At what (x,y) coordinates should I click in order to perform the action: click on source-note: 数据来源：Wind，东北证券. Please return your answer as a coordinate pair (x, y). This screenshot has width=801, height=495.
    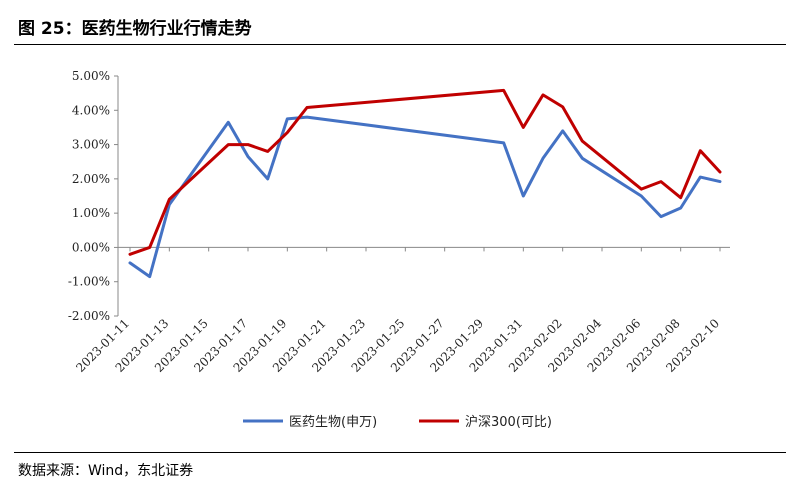
    Looking at the image, I should click on (106, 471).